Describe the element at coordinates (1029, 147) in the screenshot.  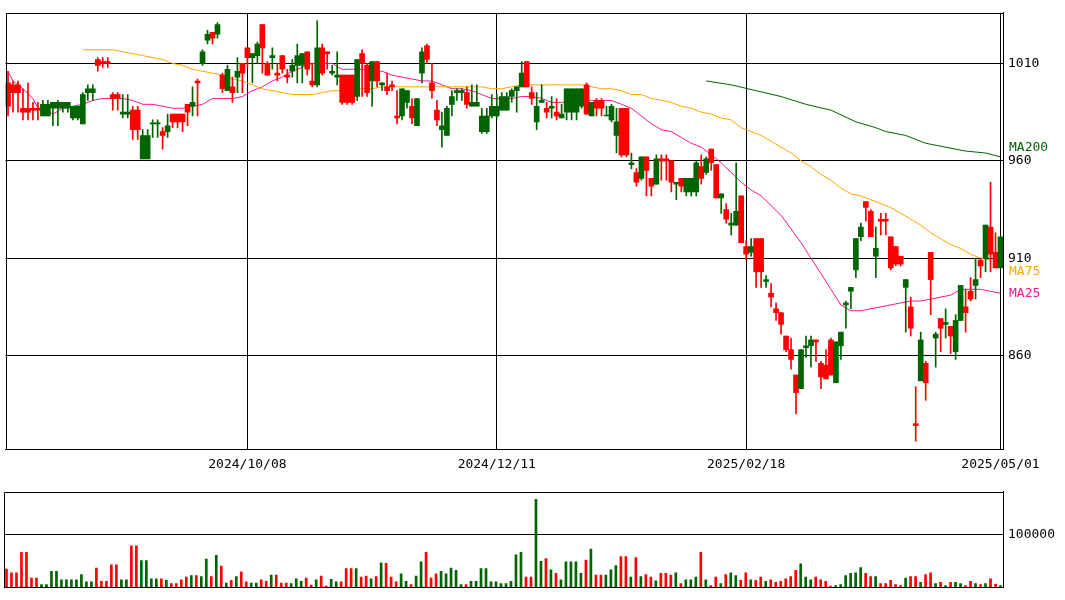
I see `series-label: MA200` at that location.